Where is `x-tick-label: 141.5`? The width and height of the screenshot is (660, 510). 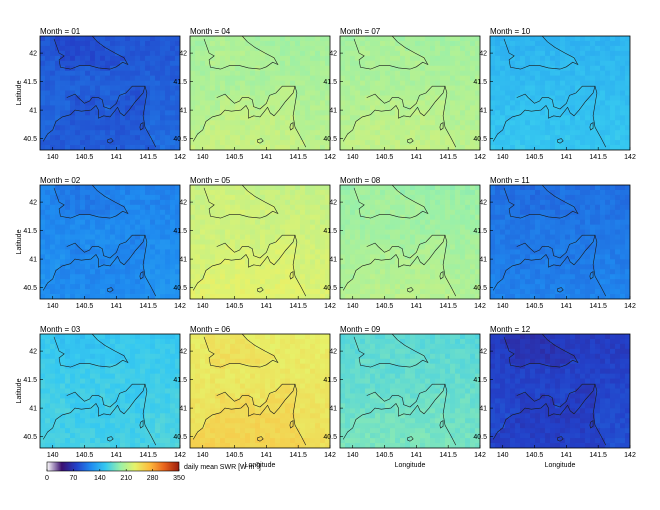
x-tick-label: 141.5 is located at coordinates (598, 157).